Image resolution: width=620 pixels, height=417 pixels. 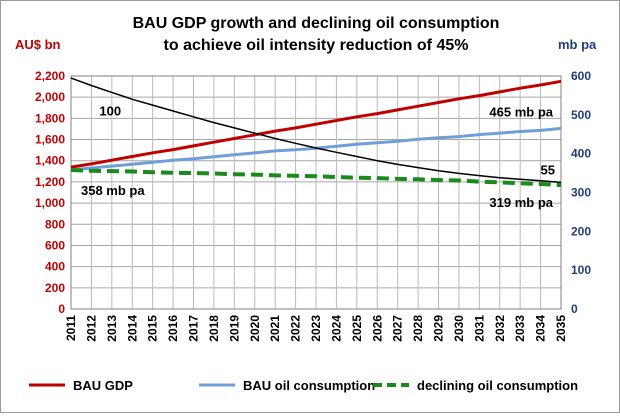 I want to click on x-tick-label: 2034, so click(x=541, y=328).